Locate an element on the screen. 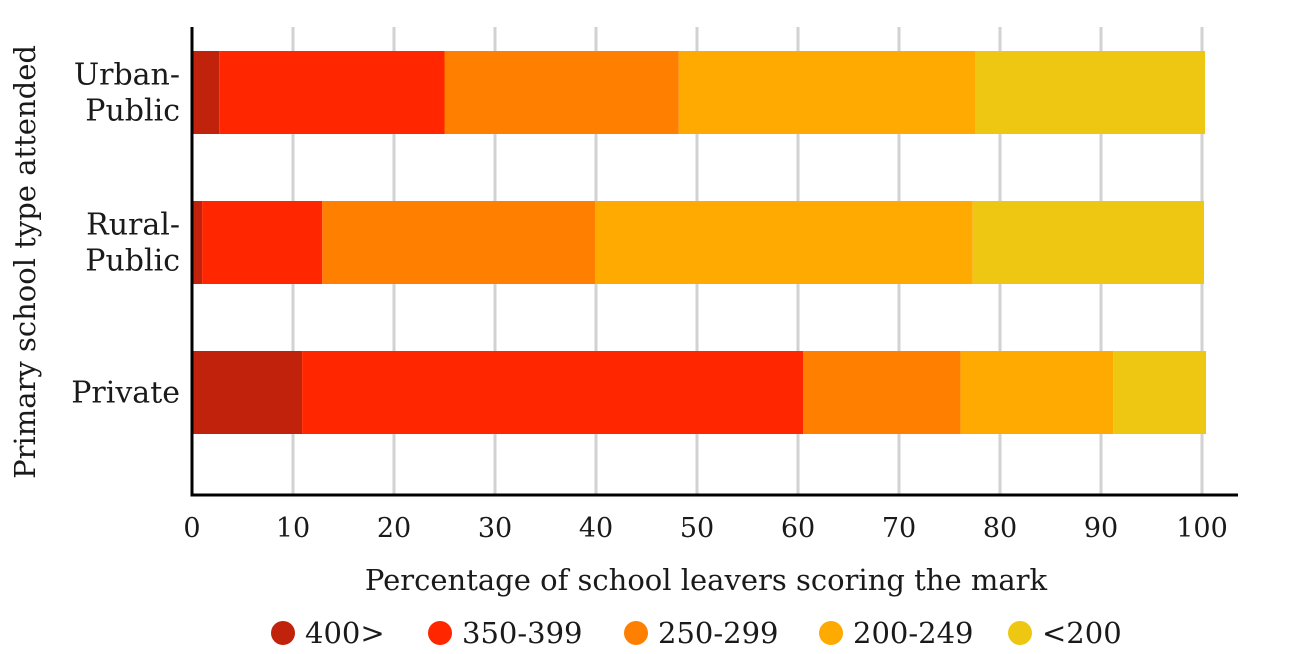 This screenshot has width=1311, height=654. legend-item: <200 is located at coordinates (1065, 633).